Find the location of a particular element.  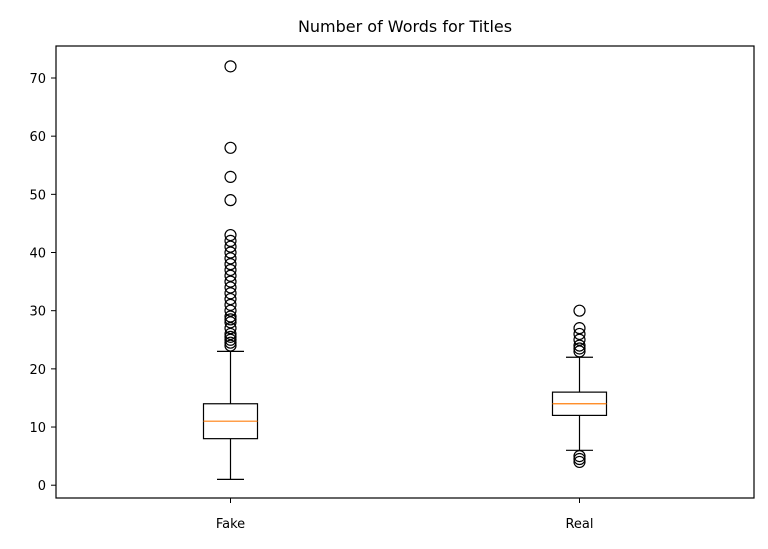

box-fake is located at coordinates (230, 270).